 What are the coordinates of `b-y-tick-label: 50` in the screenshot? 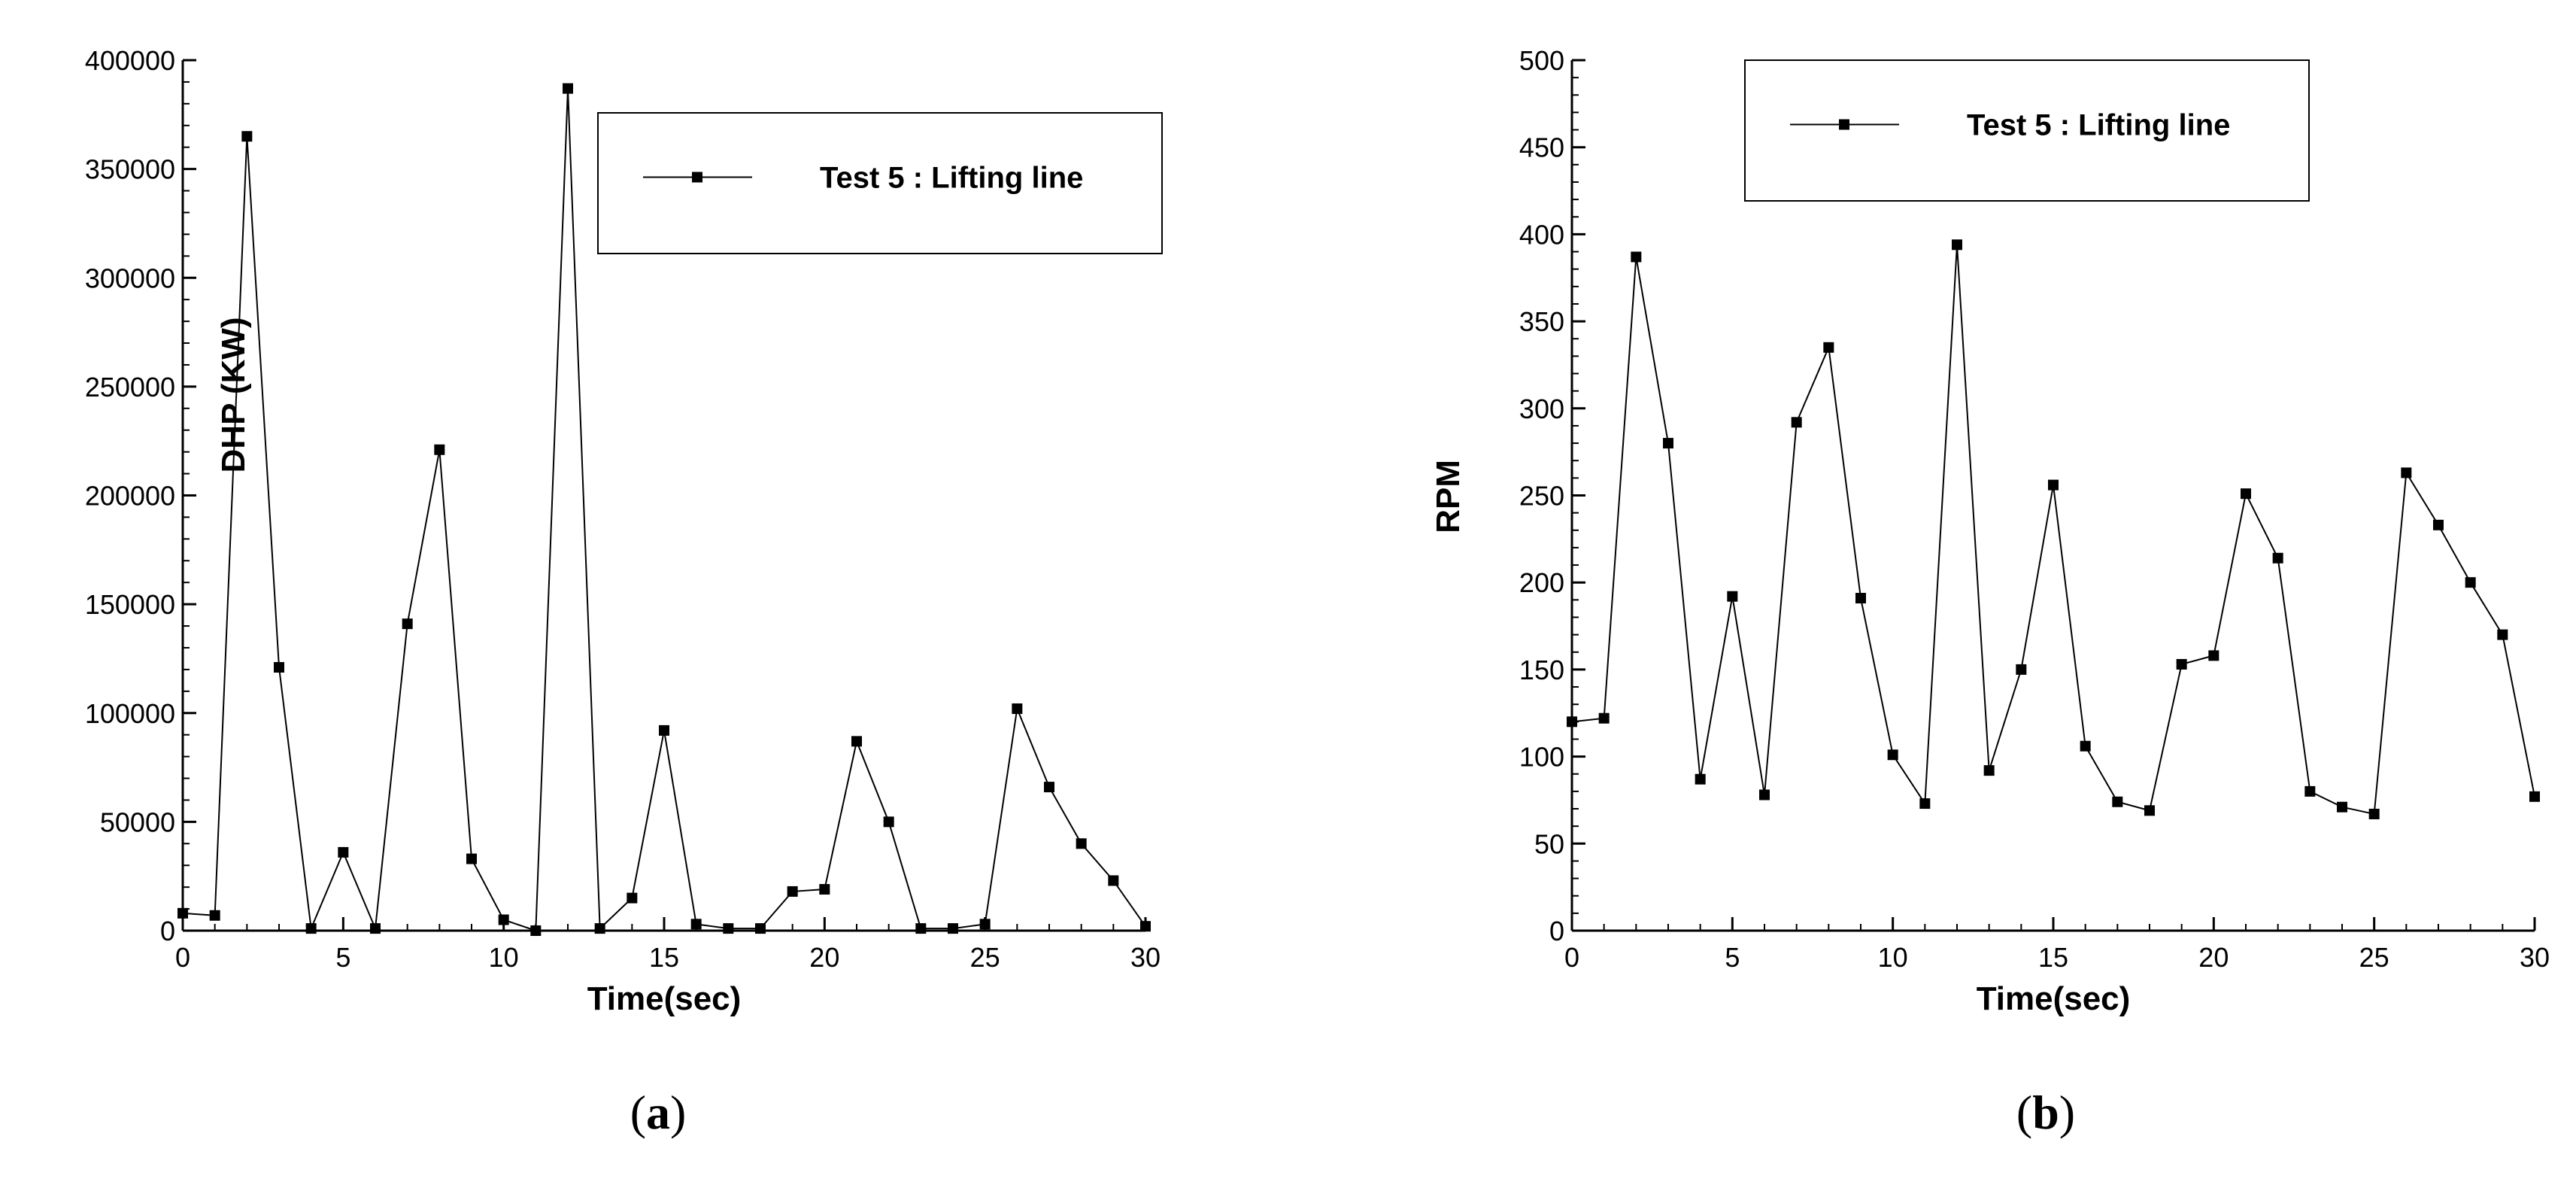 It's located at (1549, 843).